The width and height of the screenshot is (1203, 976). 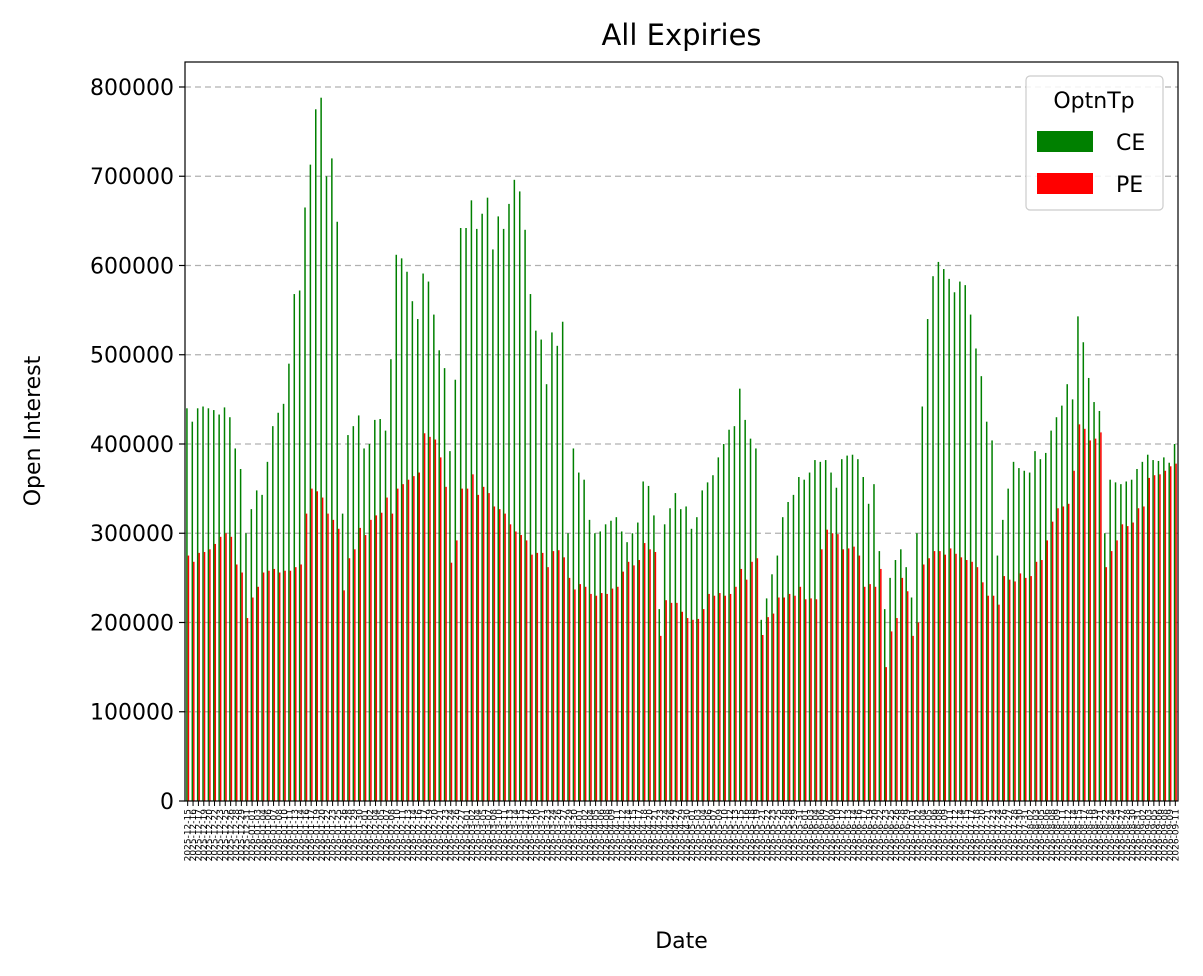 What do you see at coordinates (956, 835) in the screenshot?
I see `x-tick-label: 2026-07-12` at bounding box center [956, 835].